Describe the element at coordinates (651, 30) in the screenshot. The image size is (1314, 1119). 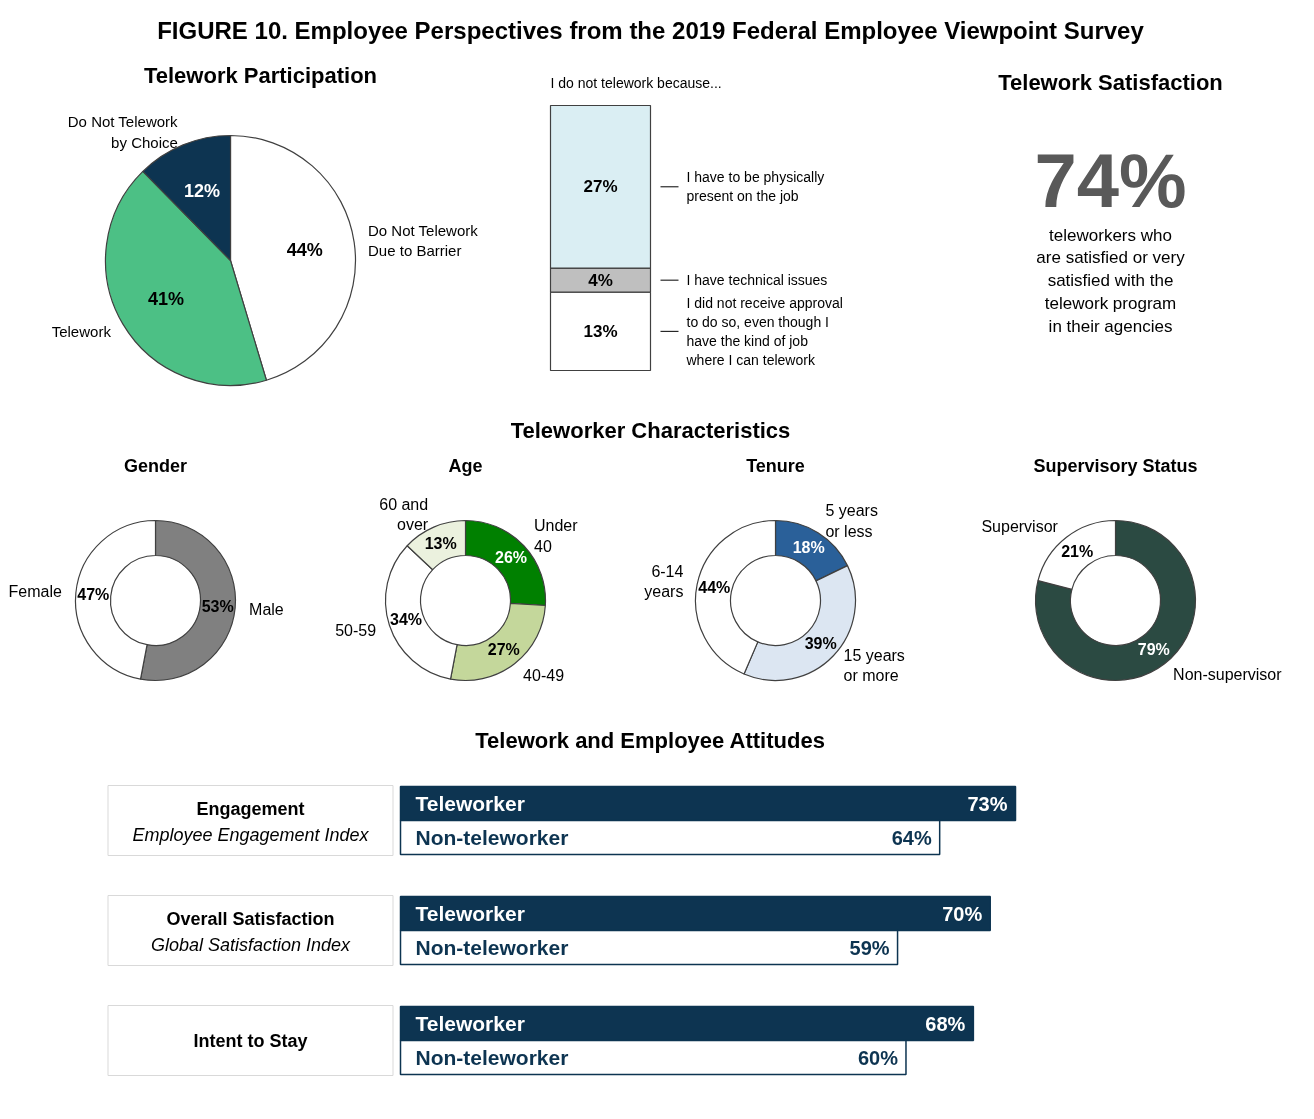
I see `text: FIGURE 10. Employee Perspectives from the 2019 Federal Employee Viewpoint Survey` at that location.